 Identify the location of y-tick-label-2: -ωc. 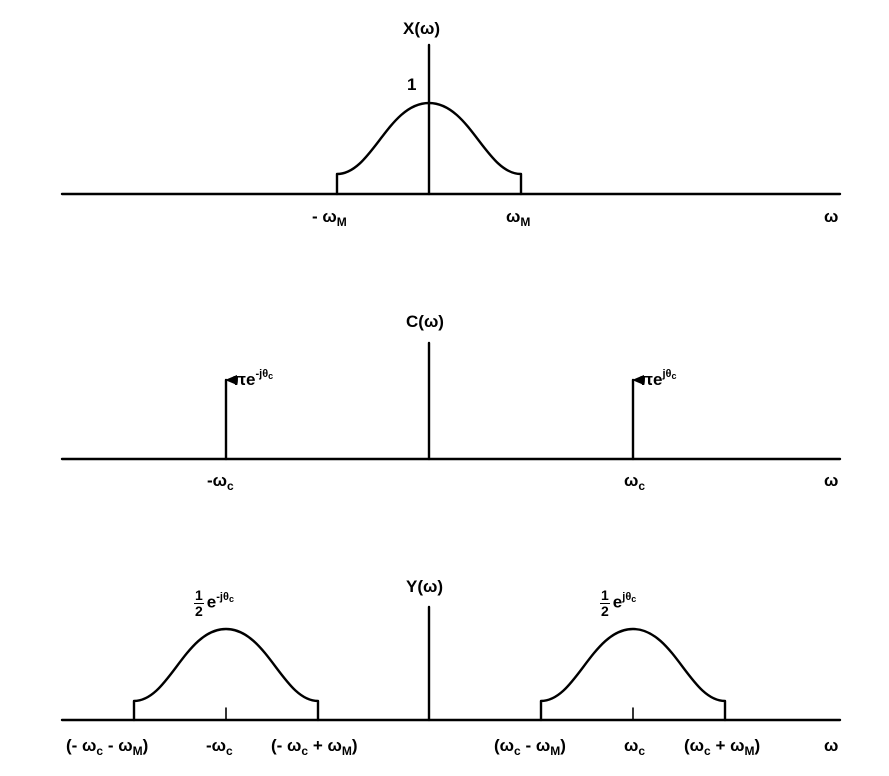
(219, 747).